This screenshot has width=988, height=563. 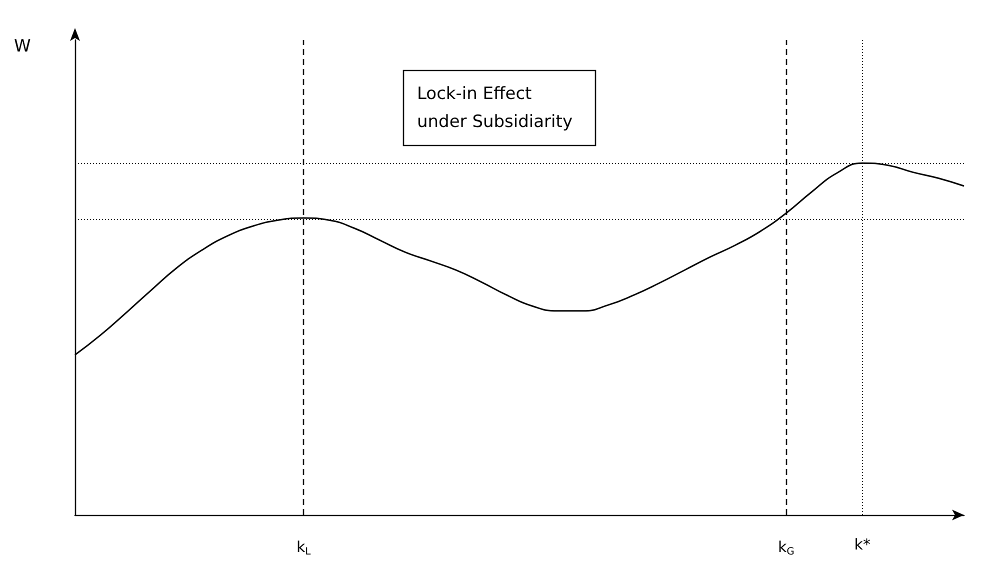 What do you see at coordinates (22, 46) in the screenshot?
I see `text: W` at bounding box center [22, 46].